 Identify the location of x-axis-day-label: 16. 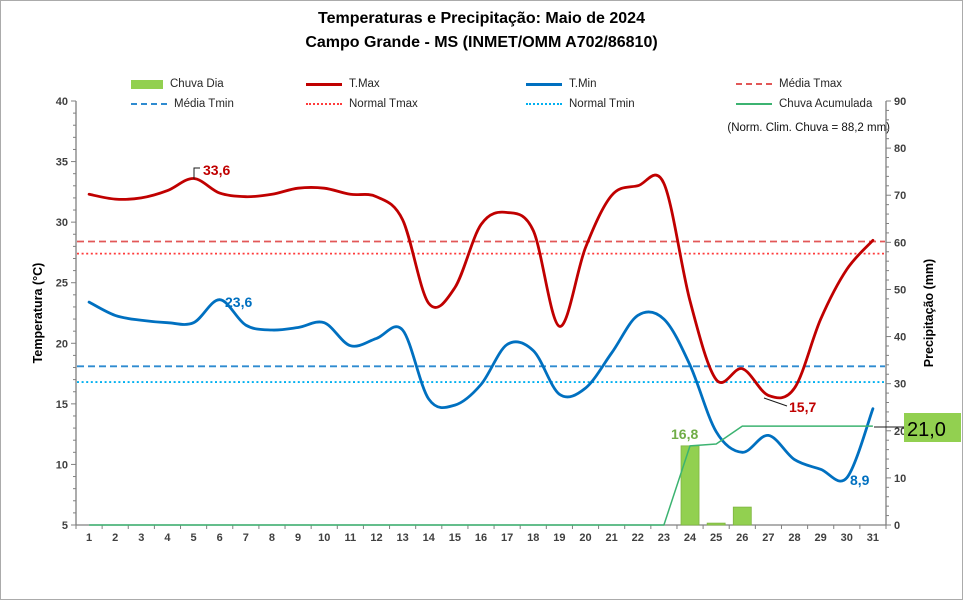
(481, 538).